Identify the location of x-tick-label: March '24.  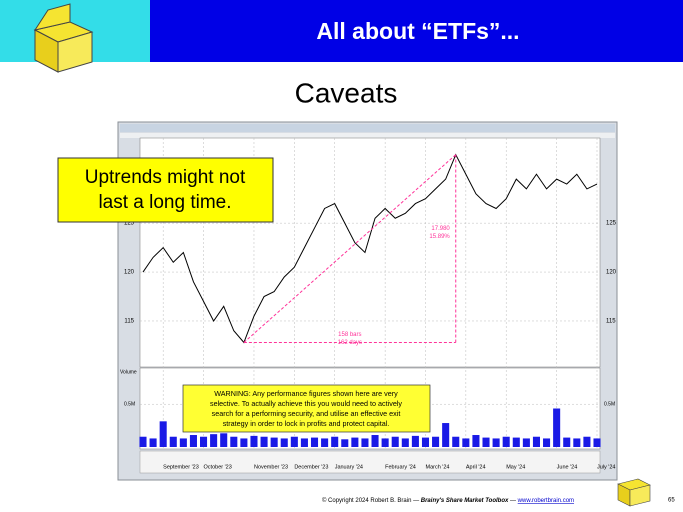
(437, 467).